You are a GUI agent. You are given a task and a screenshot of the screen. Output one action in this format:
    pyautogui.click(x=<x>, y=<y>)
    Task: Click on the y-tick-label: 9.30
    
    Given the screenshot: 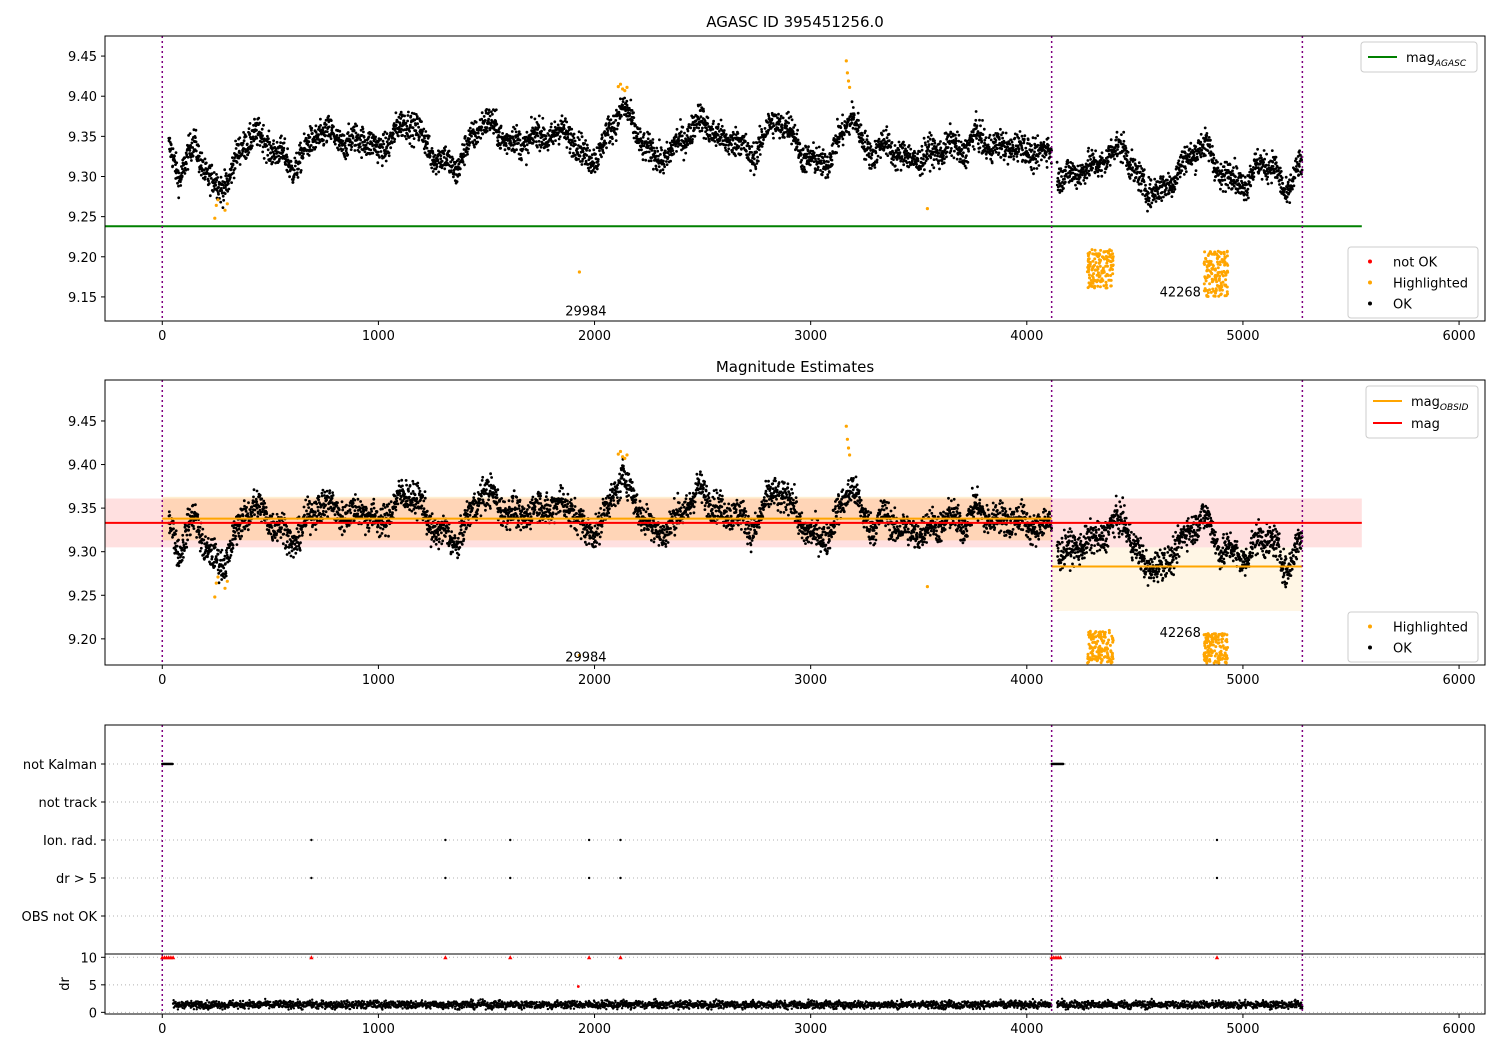 What is the action you would take?
    pyautogui.click(x=82, y=177)
    